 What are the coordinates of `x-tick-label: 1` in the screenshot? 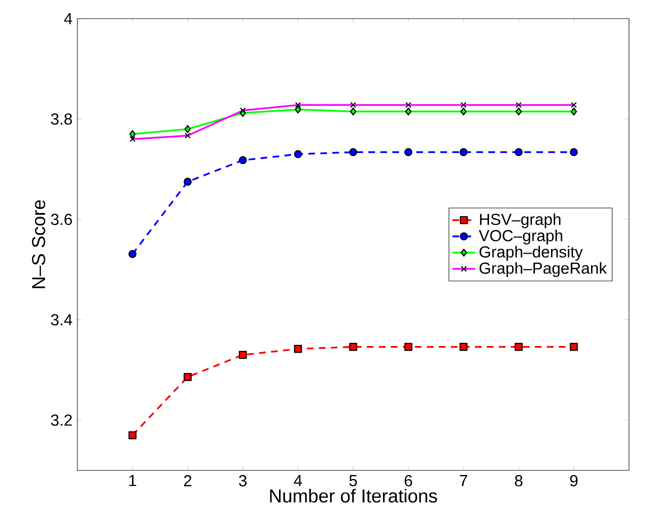 It's located at (132, 480).